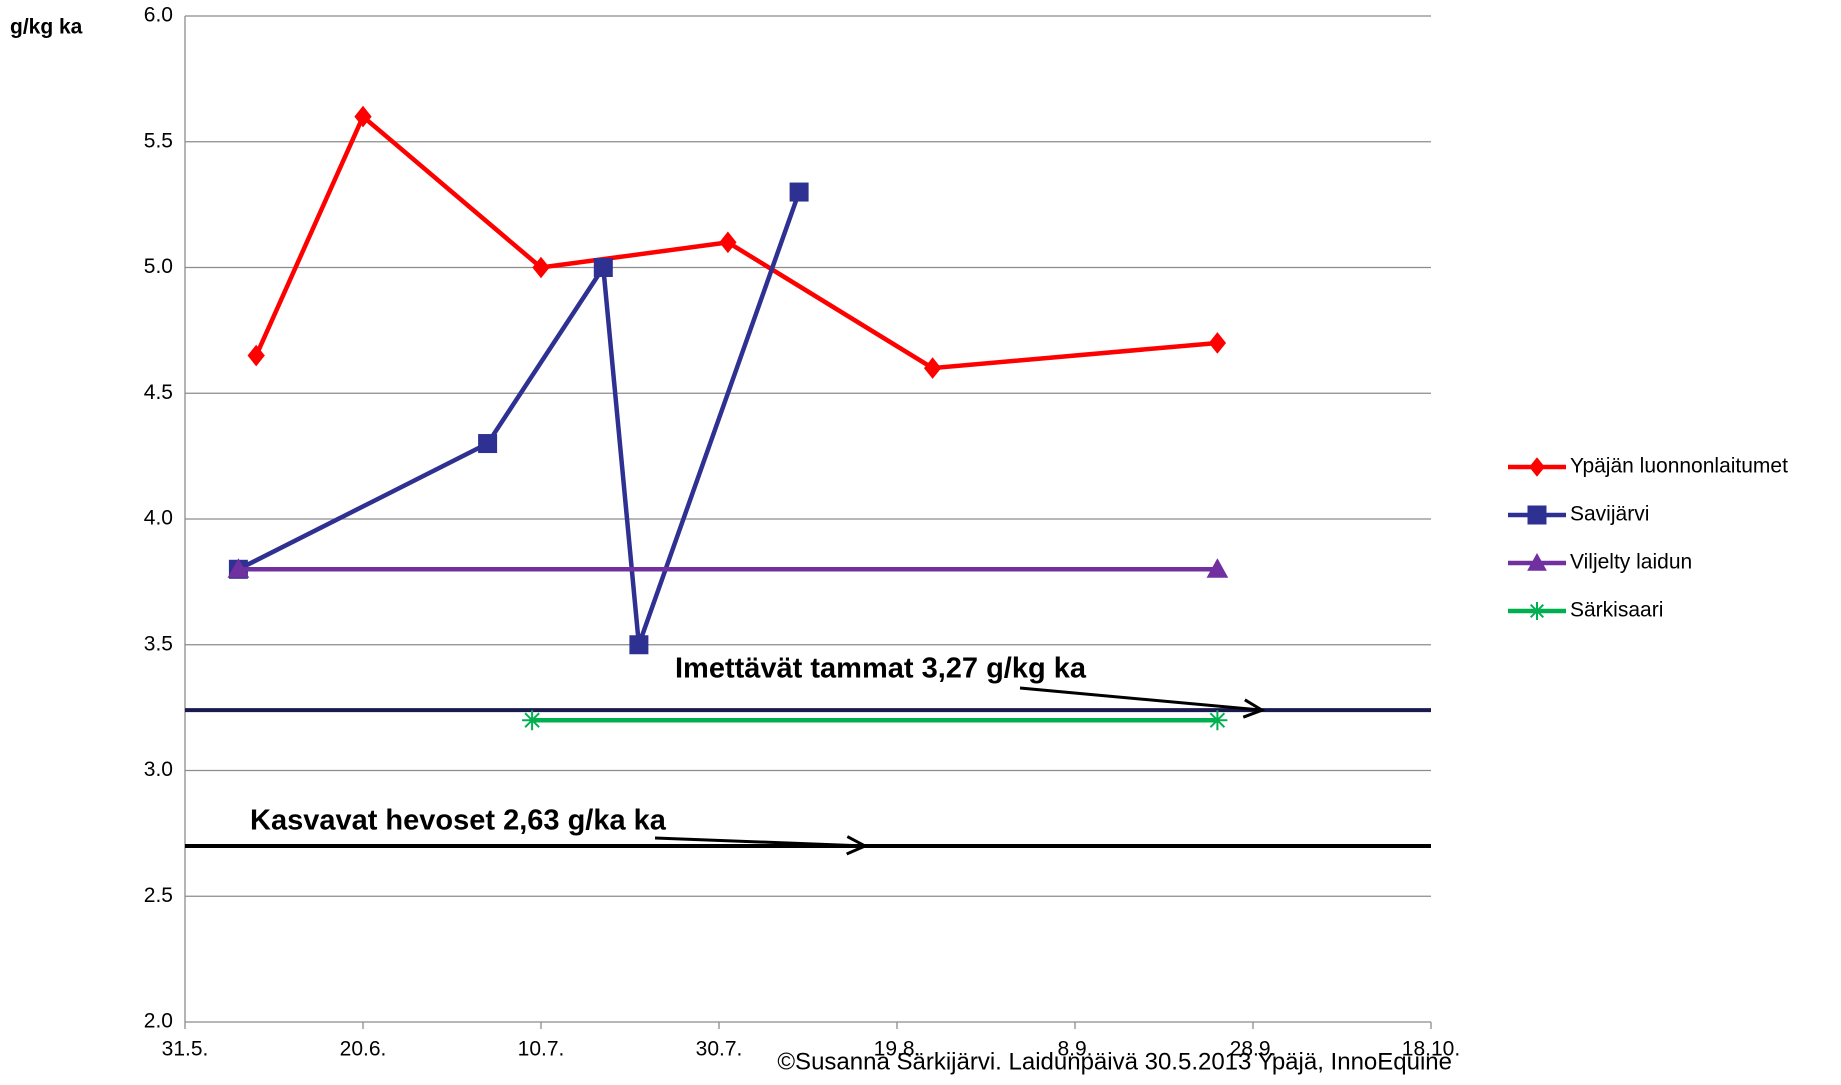  Describe the element at coordinates (1253, 1049) in the screenshot. I see `x-tick-label: 28.9.` at that location.